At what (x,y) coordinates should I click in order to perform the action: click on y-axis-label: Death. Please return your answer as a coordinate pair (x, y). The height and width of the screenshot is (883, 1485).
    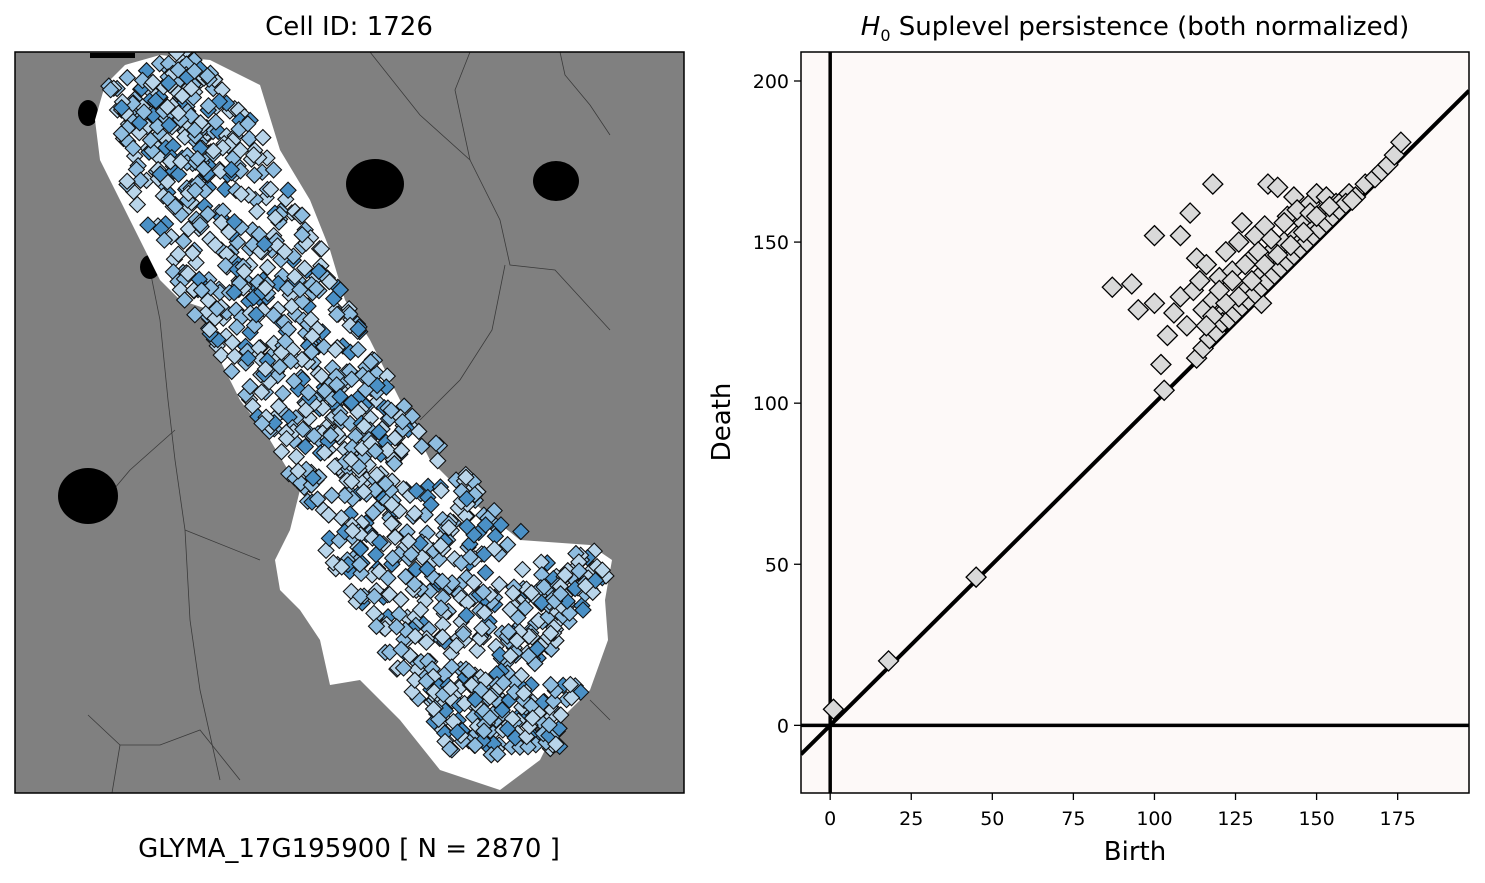
    Looking at the image, I should click on (722, 422).